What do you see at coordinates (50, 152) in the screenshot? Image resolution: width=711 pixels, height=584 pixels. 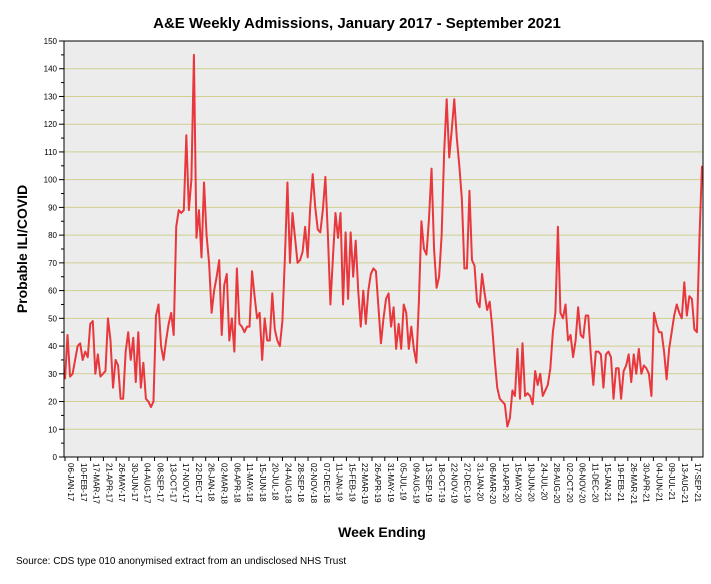 I see `y-tick-label: 110` at bounding box center [50, 152].